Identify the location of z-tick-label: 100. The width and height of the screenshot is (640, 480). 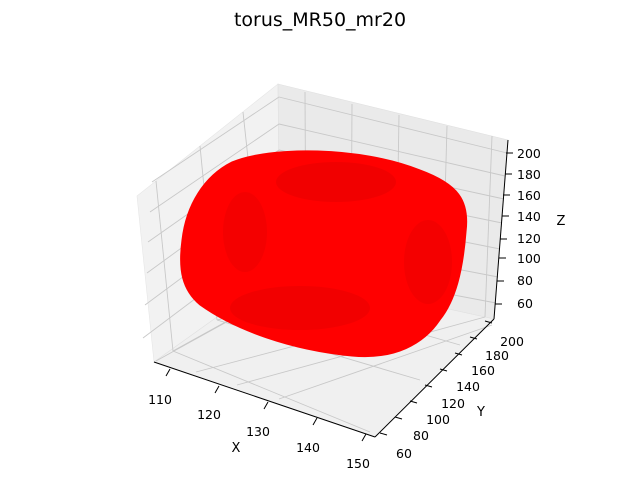
(529, 258).